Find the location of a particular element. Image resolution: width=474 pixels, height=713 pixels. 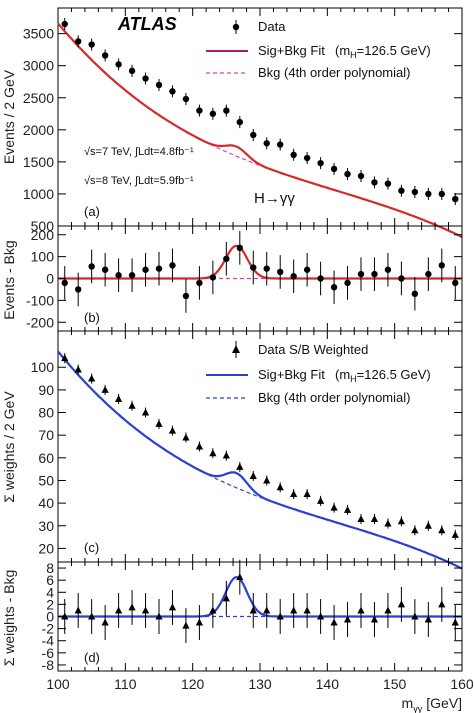

panel-c-y-title: Σ weights / 2 GeV is located at coordinates (9, 447).